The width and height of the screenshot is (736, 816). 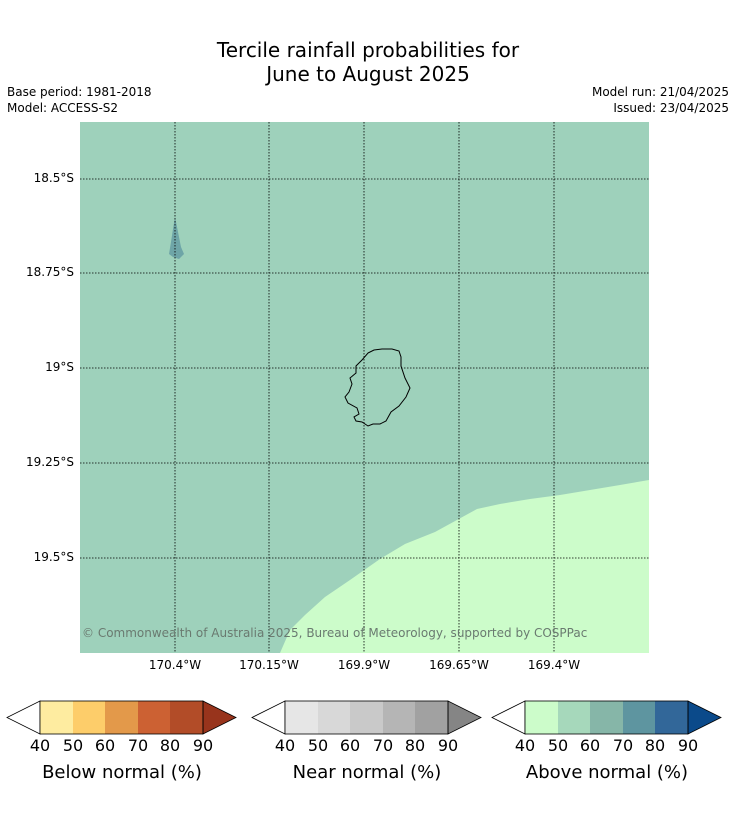 What do you see at coordinates (558, 745) in the screenshot?
I see `above-tick-50: 50` at bounding box center [558, 745].